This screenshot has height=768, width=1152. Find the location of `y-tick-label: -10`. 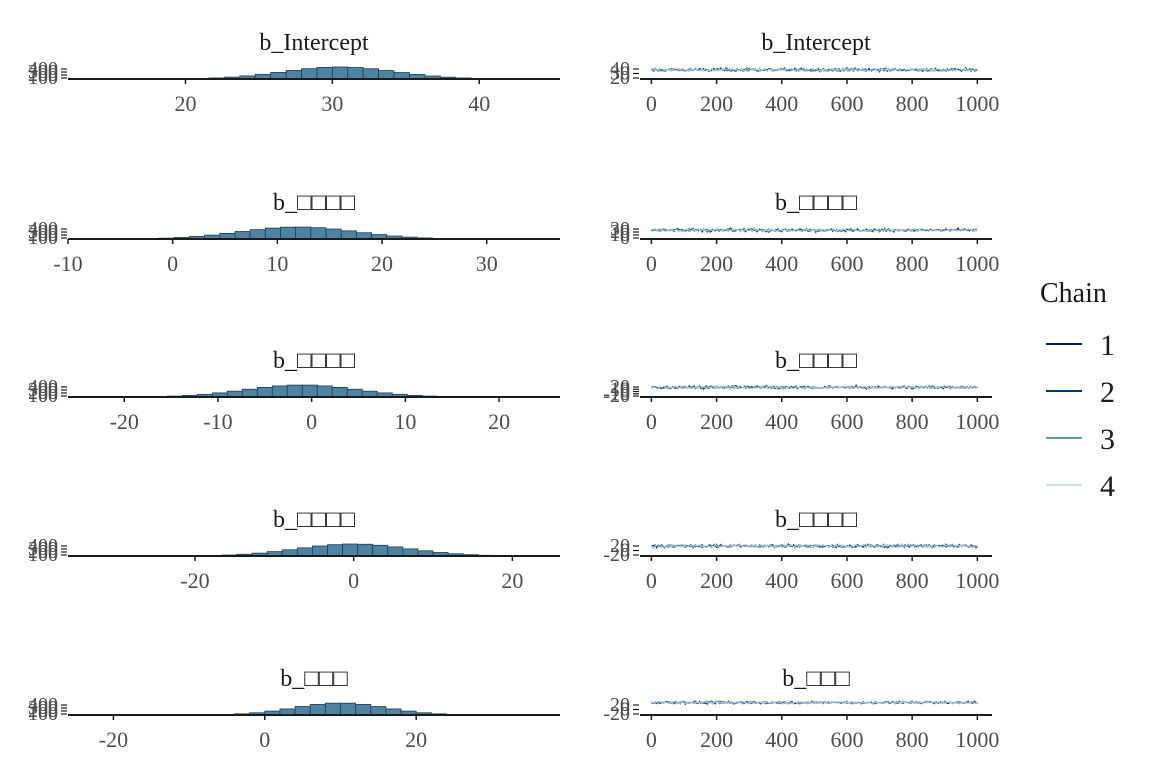

y-tick-label: -10 is located at coordinates (616, 394).